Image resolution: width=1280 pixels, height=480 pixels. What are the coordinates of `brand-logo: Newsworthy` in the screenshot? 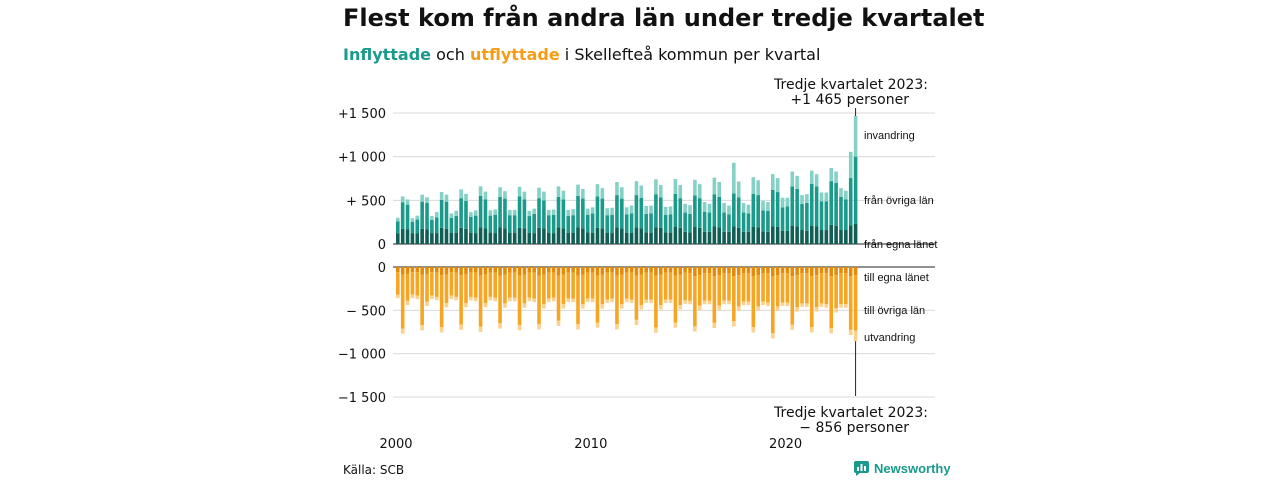 It's located at (902, 468).